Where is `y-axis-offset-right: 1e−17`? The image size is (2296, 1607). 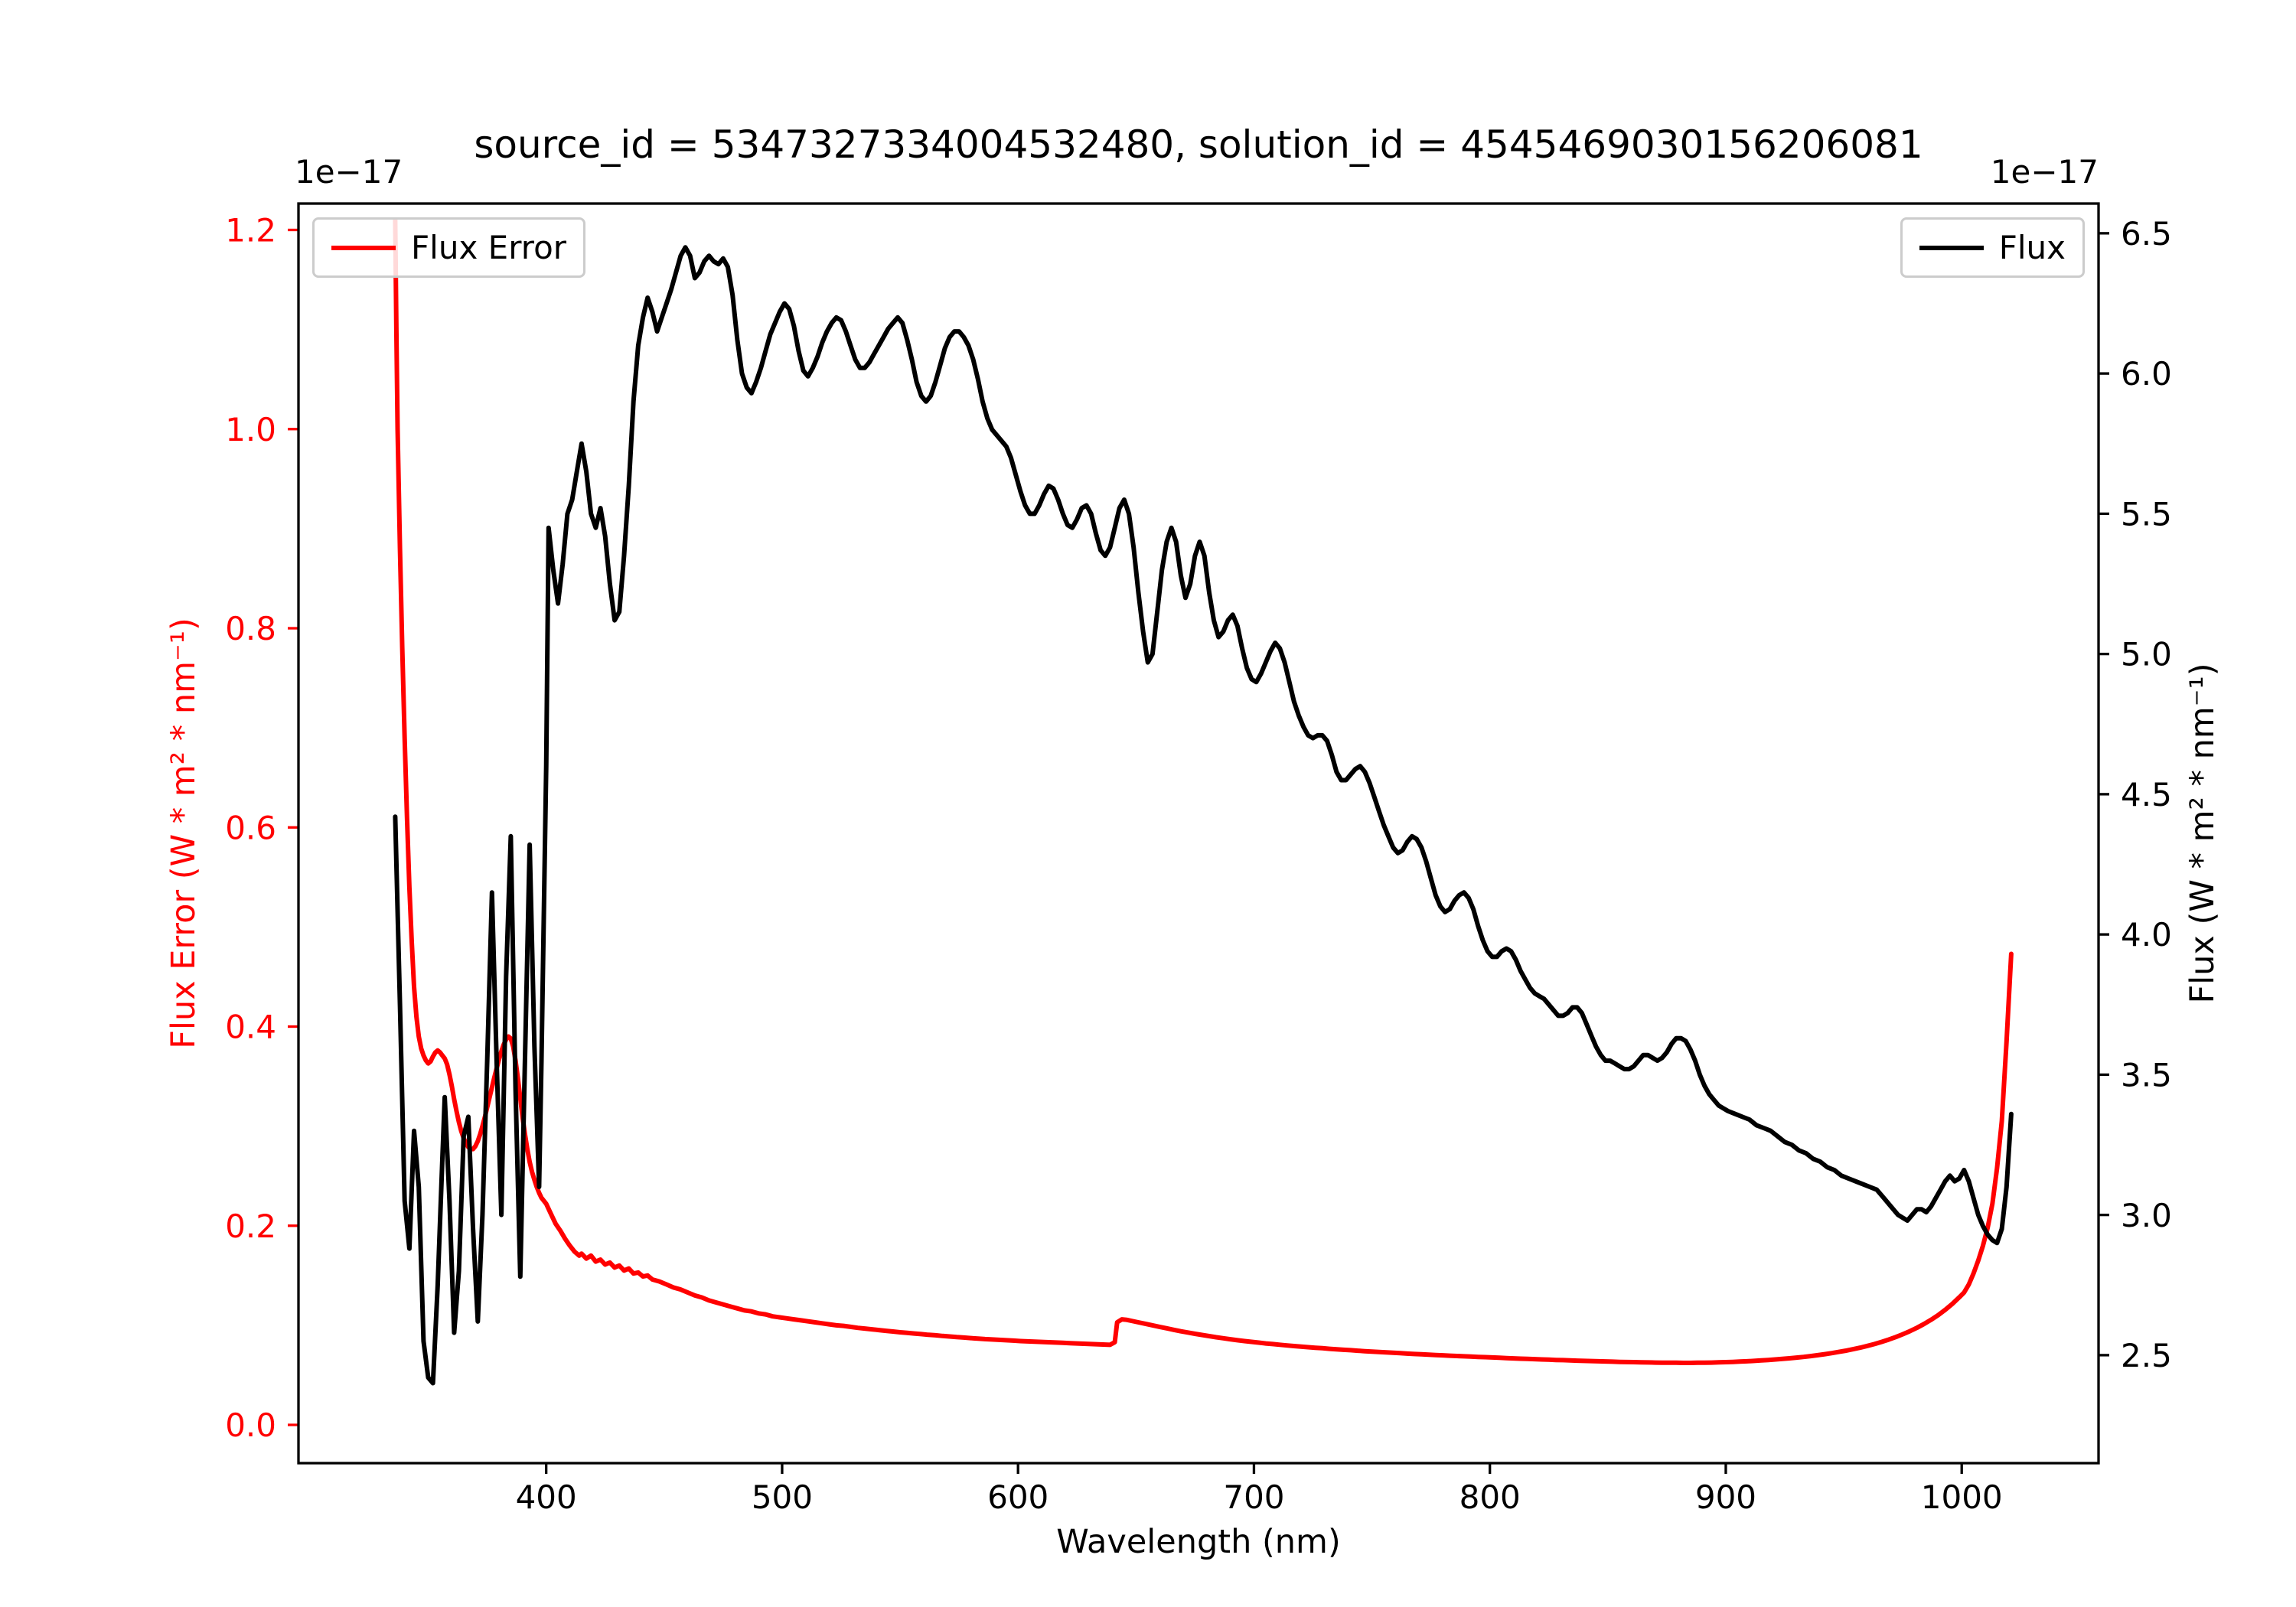
y-axis-offset-right: 1e−17 is located at coordinates (2044, 172).